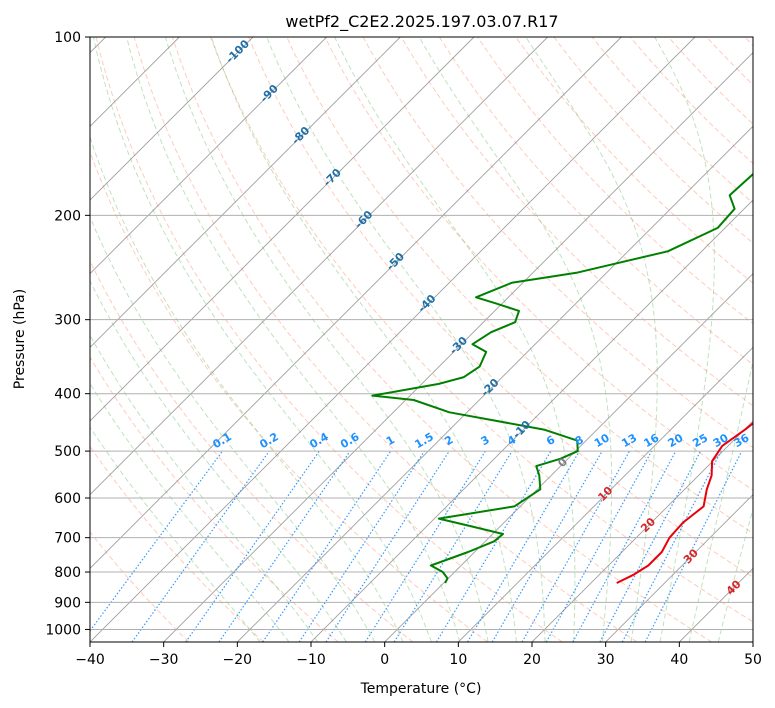 This screenshot has height=708, width=775. Describe the element at coordinates (164, 660) in the screenshot. I see `x-tick-label: −30` at that location.